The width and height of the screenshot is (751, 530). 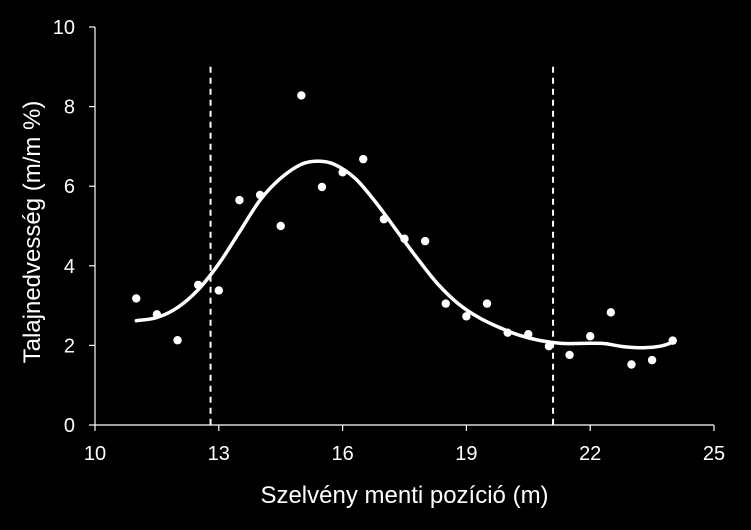 What do you see at coordinates (342, 454) in the screenshot?
I see `x-tick-label: 16` at bounding box center [342, 454].